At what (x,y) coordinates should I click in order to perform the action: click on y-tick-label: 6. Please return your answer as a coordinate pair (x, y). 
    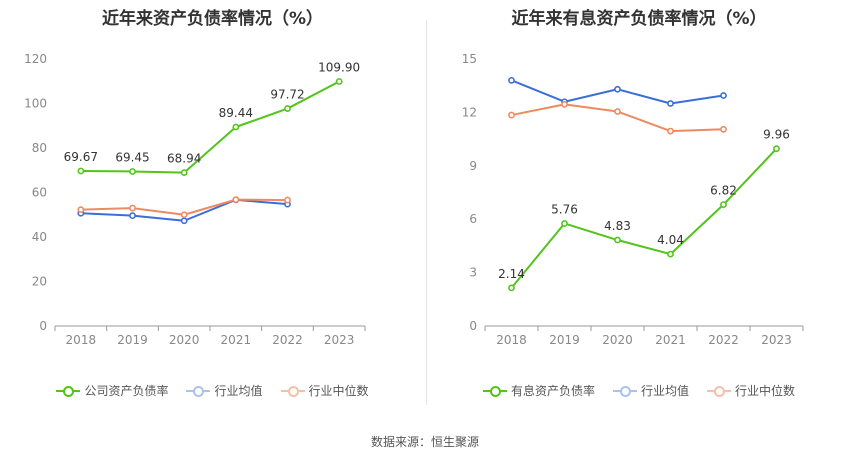
    Looking at the image, I should click on (473, 219).